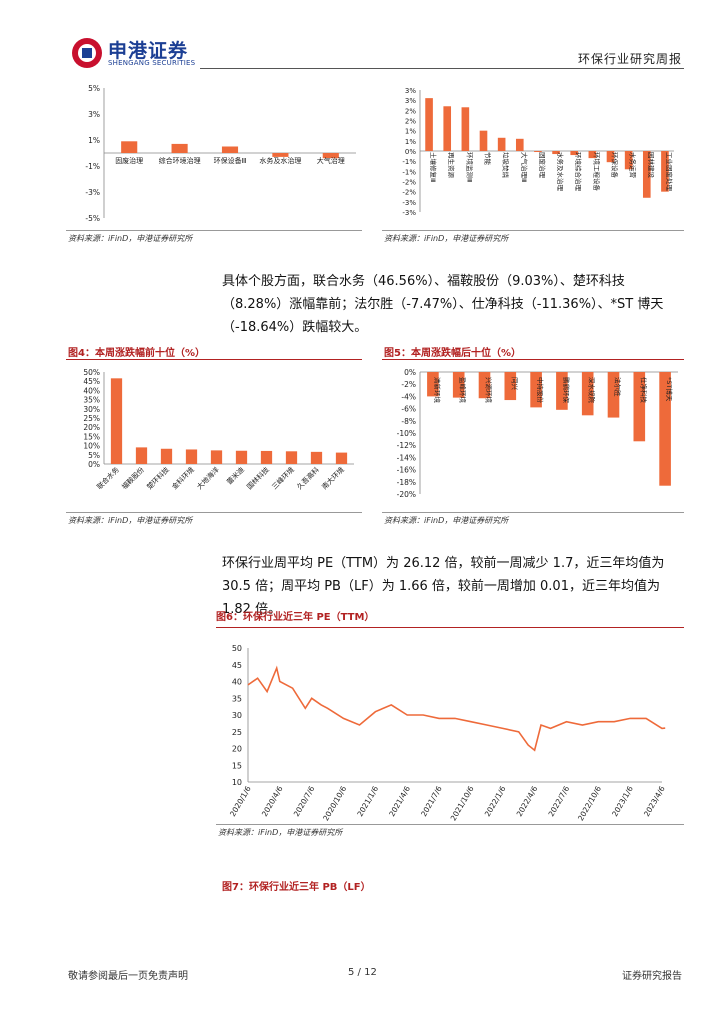 The width and height of the screenshot is (724, 1024). I want to click on category-label: 楚环科技, so click(158, 478).